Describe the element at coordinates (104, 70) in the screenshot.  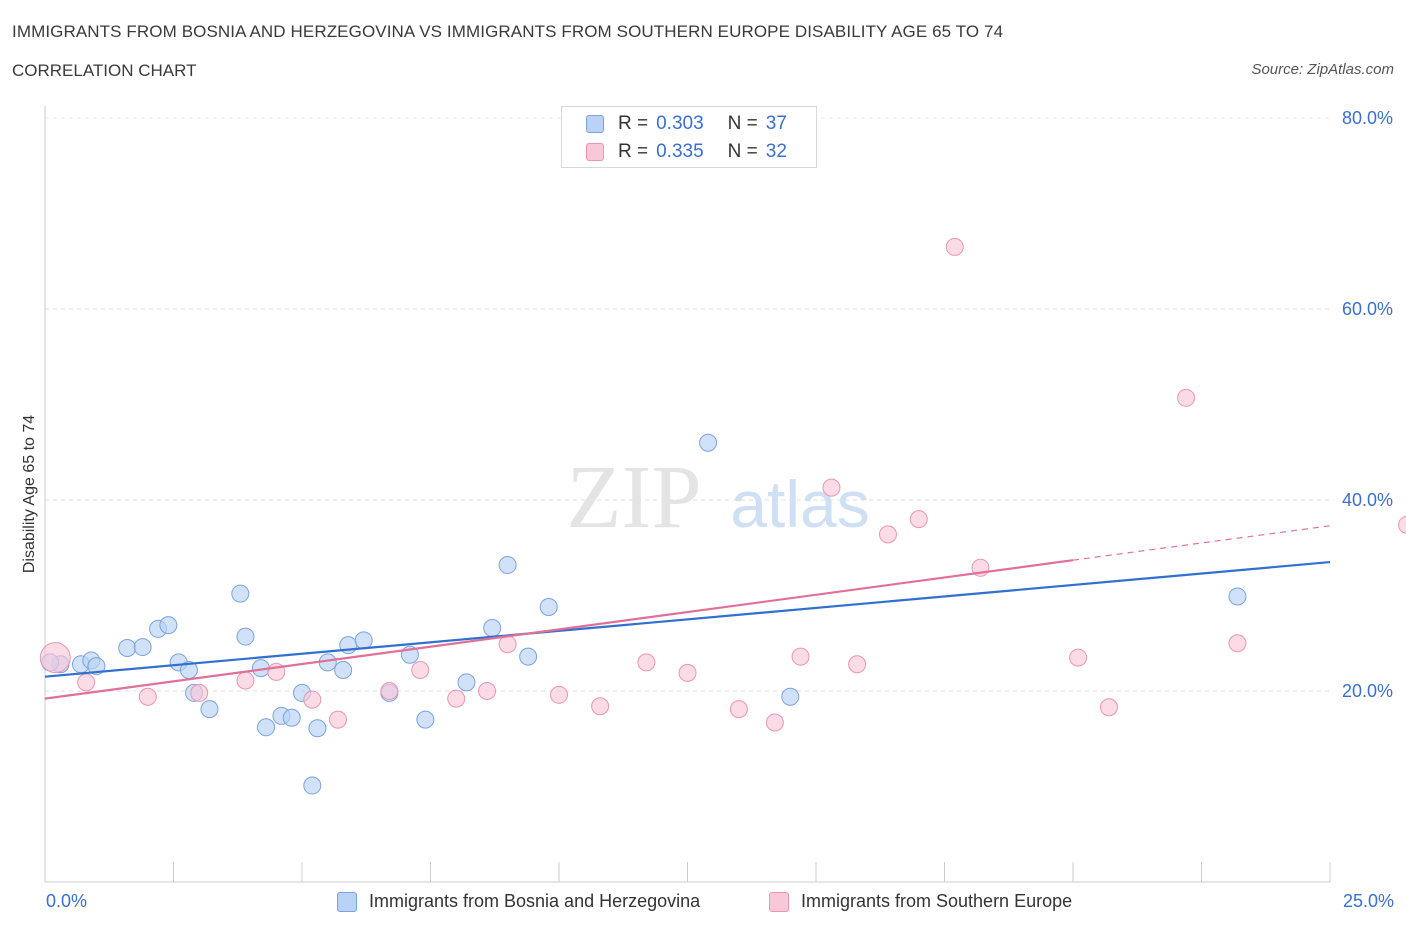
I see `chart-subtitle: CORRELATION CHART` at that location.